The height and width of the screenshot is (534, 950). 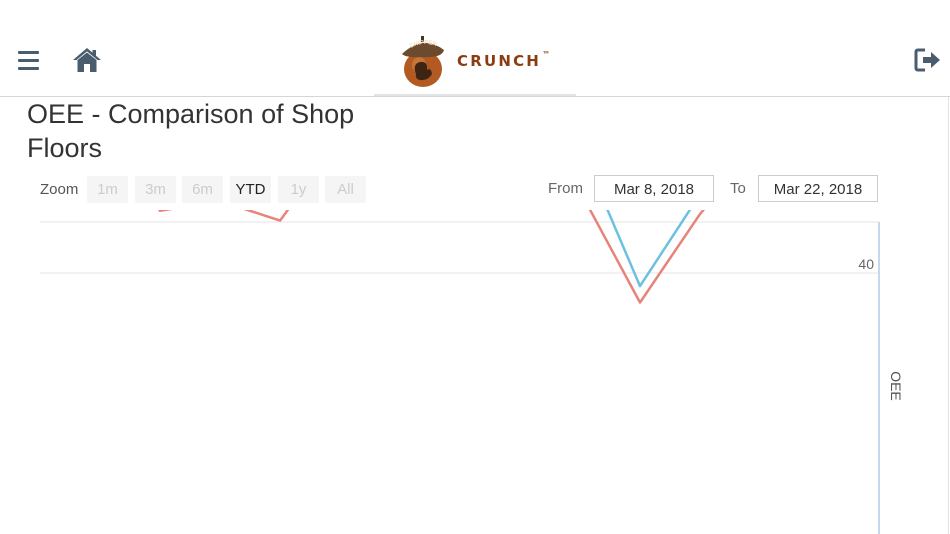 I want to click on series-lines, so click(x=431, y=258).